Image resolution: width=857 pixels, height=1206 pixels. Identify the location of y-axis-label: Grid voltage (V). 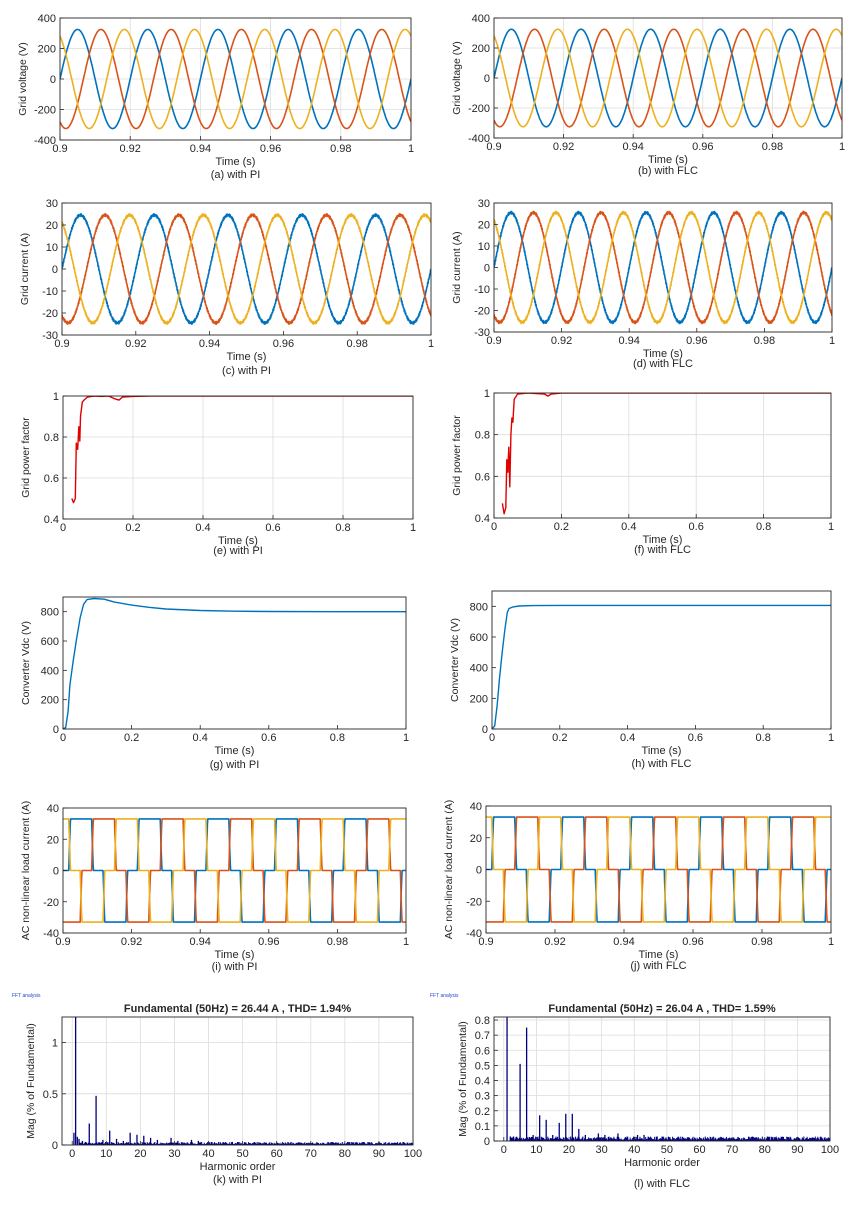
(457, 78).